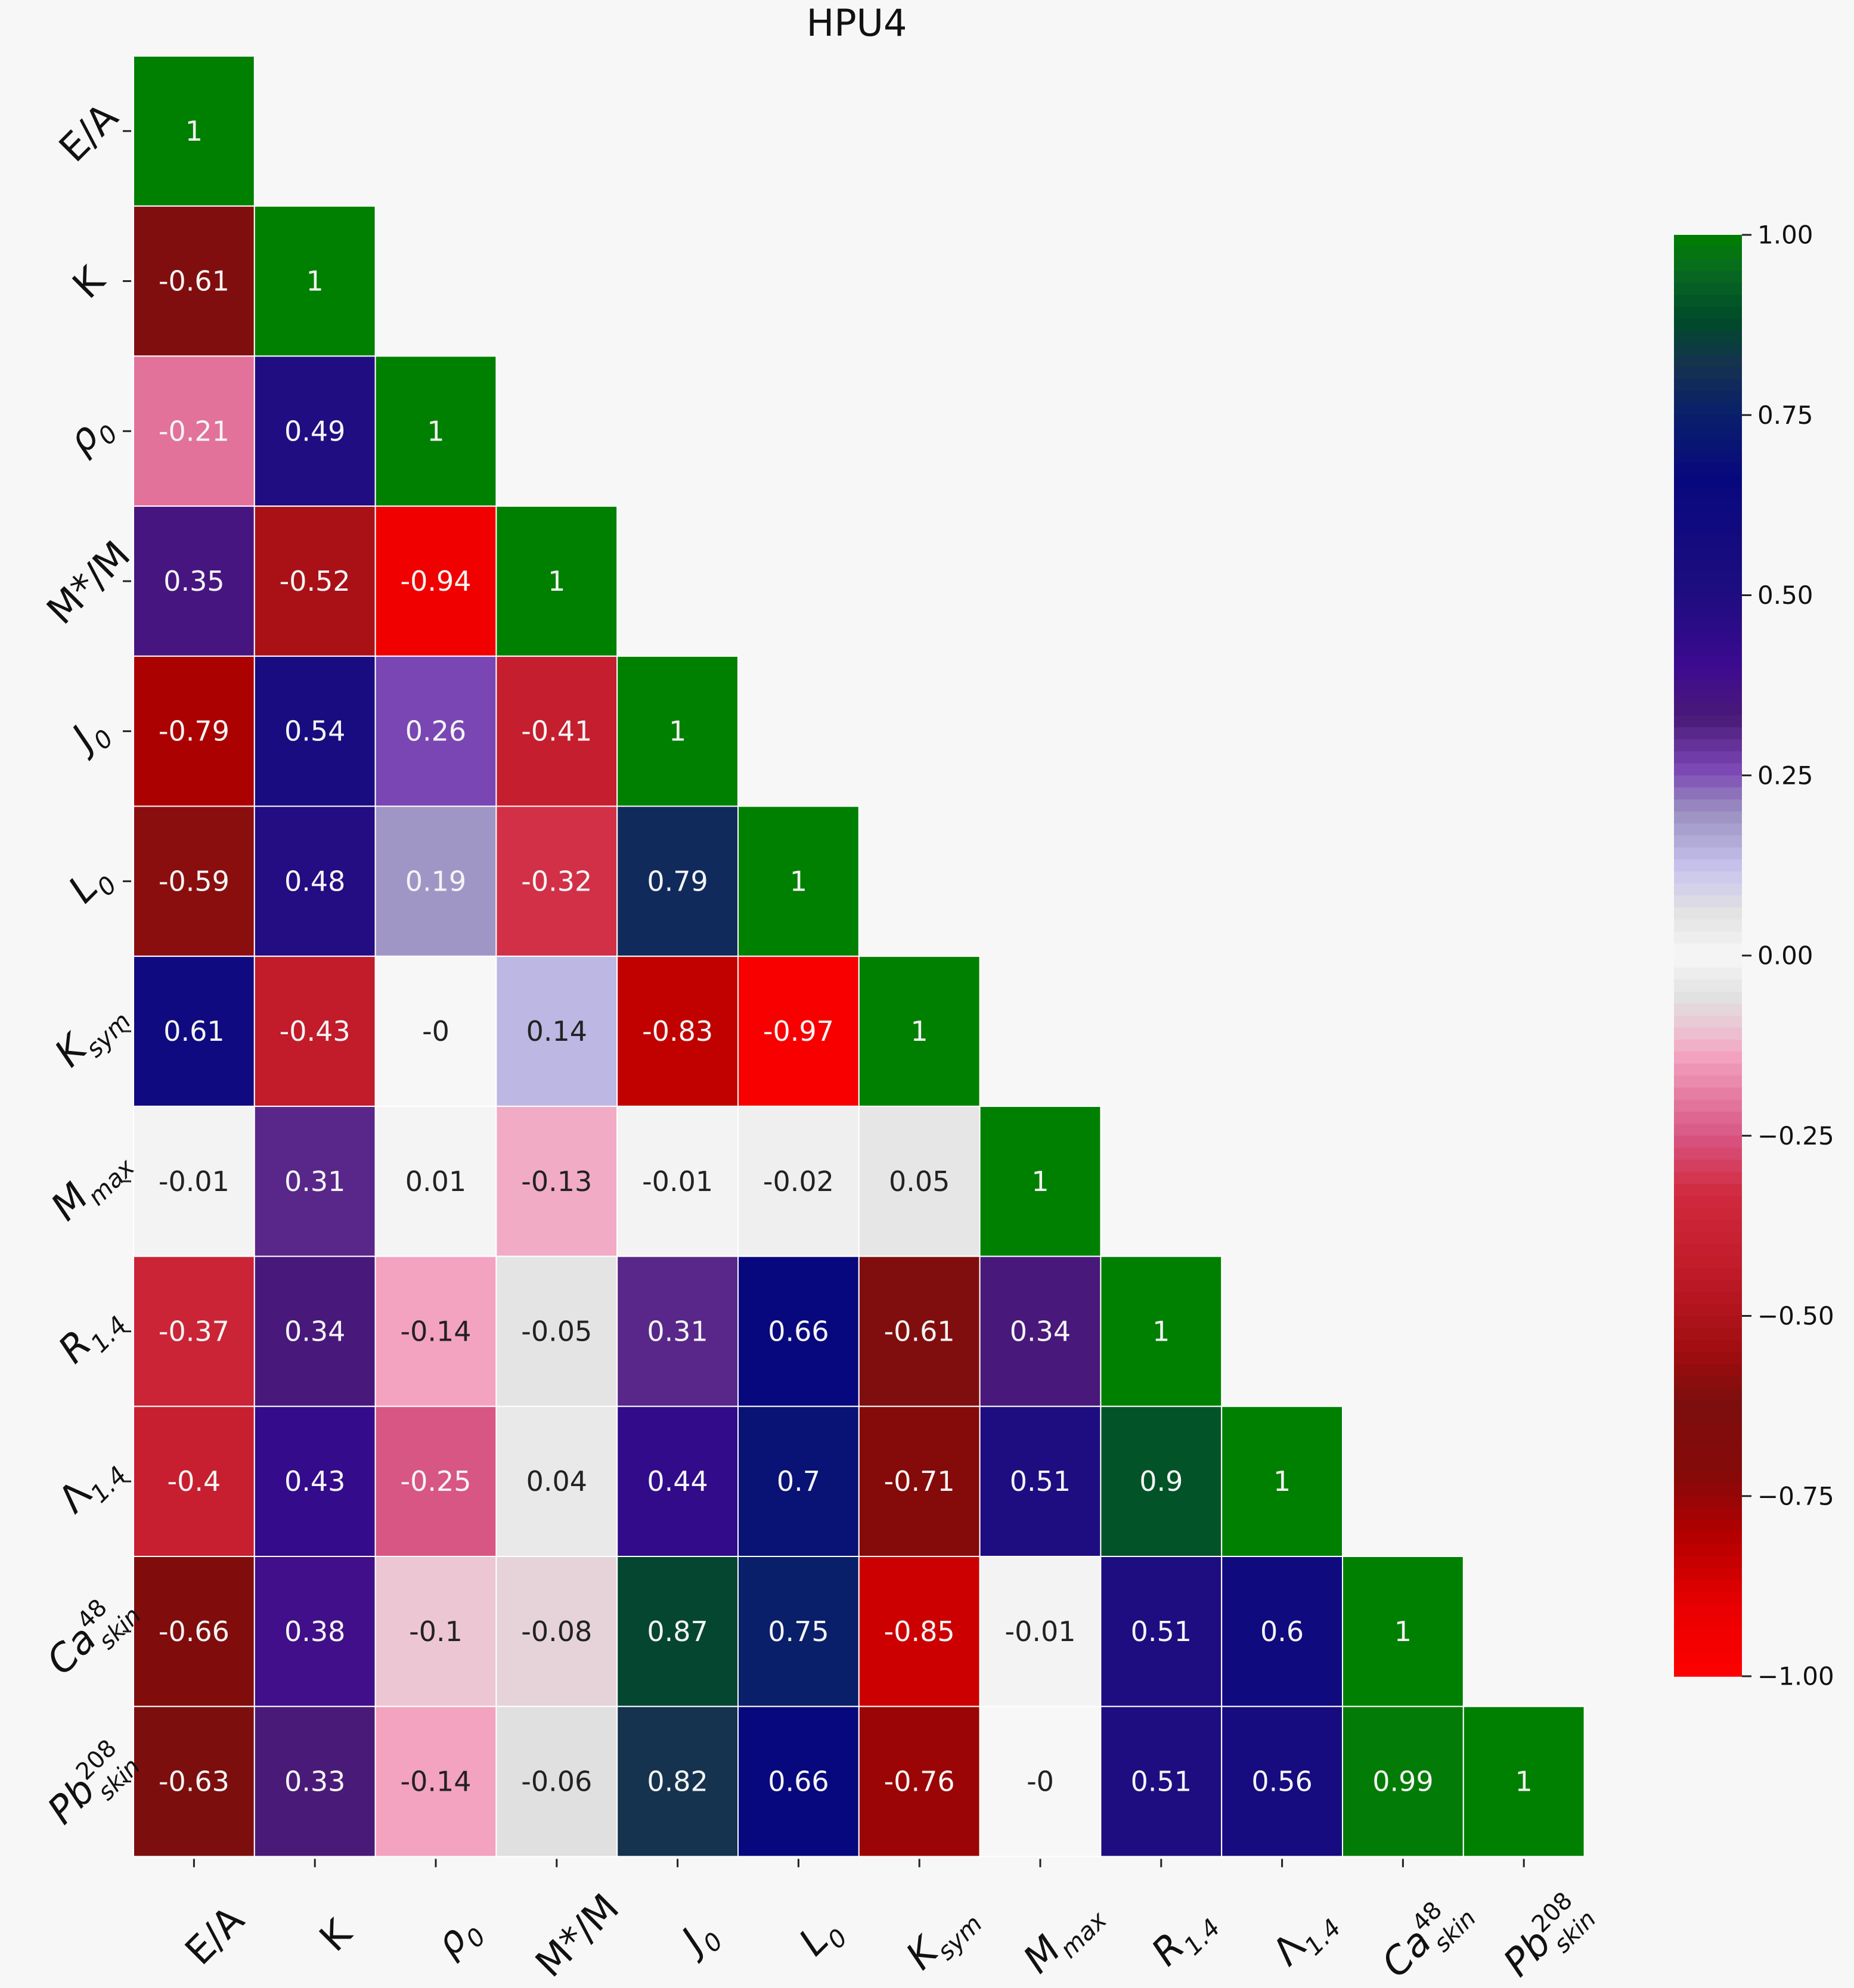 Image resolution: width=1854 pixels, height=1988 pixels. I want to click on cell-value-label: 0.82, so click(677, 1782).